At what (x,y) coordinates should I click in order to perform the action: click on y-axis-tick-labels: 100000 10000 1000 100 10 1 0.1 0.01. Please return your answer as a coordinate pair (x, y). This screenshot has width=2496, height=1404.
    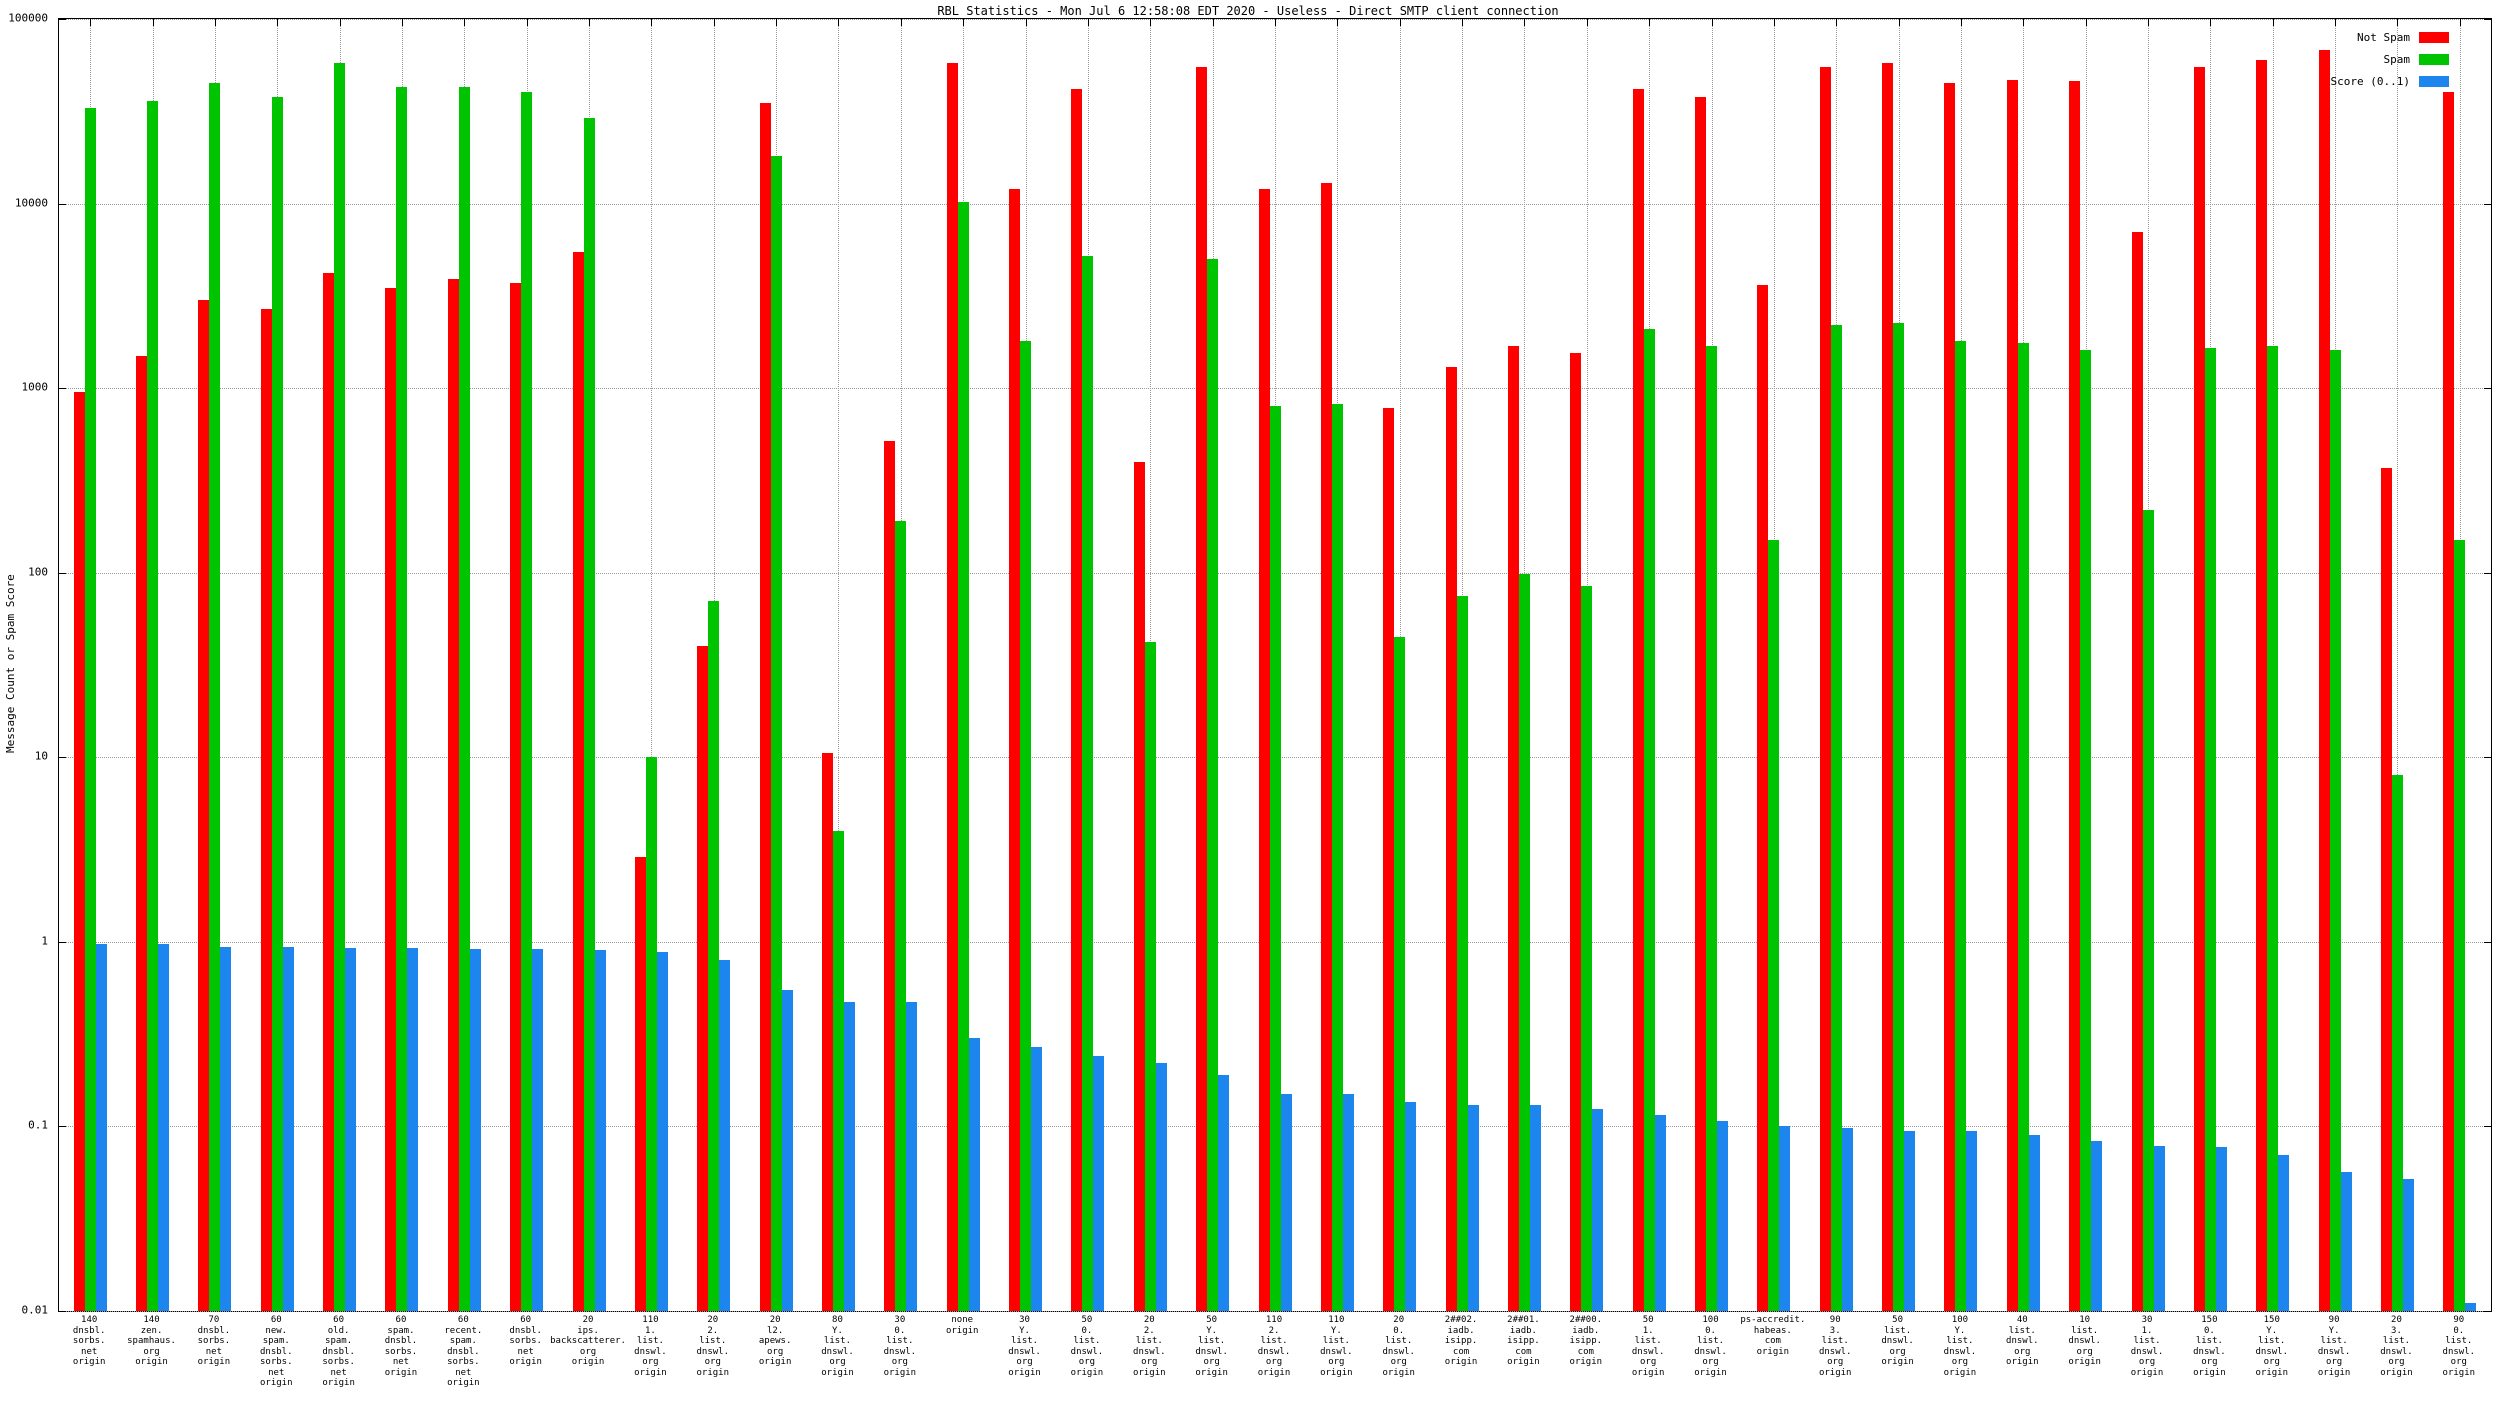
    Looking at the image, I should click on (26, 664).